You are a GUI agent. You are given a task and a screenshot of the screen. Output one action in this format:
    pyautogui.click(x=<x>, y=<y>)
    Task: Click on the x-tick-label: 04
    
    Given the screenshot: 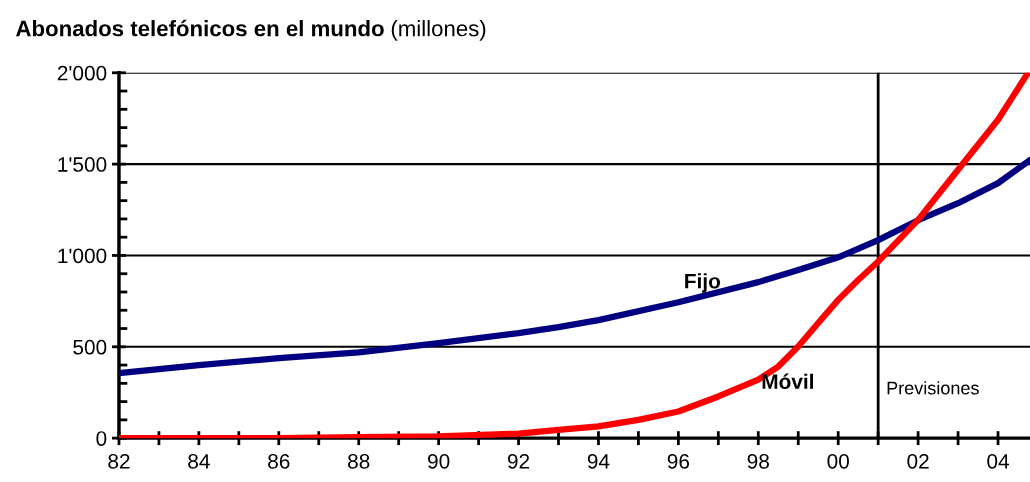 What is the action you would take?
    pyautogui.click(x=998, y=461)
    